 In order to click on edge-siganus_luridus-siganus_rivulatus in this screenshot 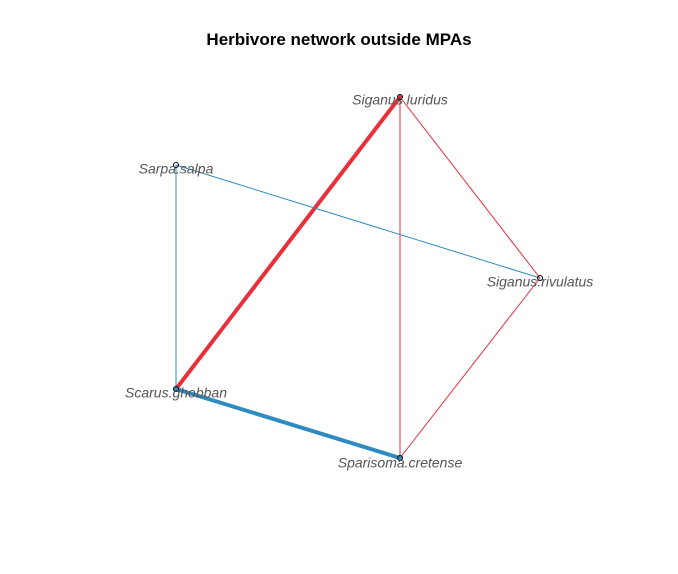, I will do `click(470, 187)`.